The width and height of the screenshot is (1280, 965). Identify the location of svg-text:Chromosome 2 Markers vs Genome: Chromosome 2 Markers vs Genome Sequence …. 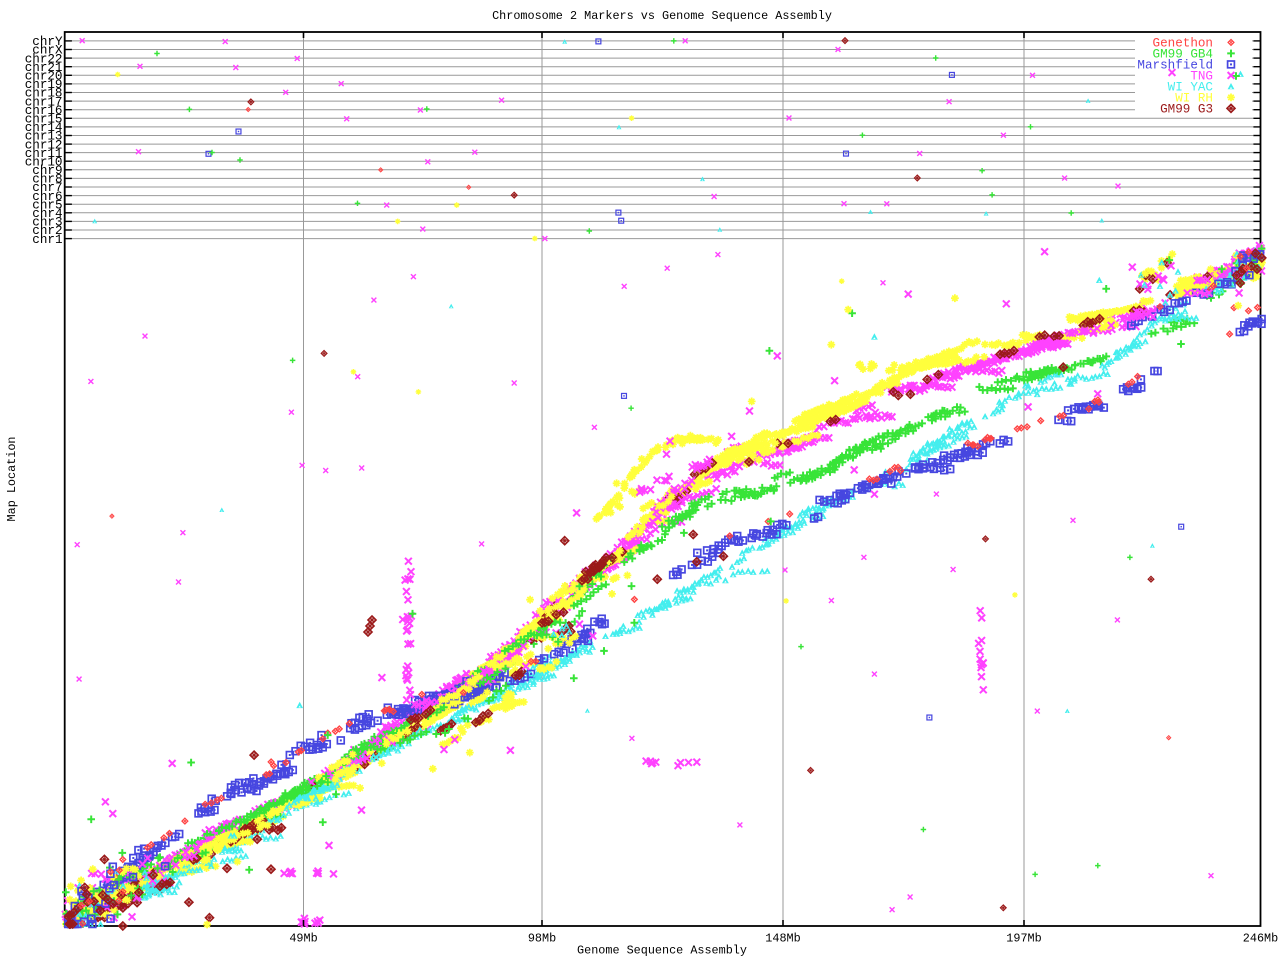
(662, 16).